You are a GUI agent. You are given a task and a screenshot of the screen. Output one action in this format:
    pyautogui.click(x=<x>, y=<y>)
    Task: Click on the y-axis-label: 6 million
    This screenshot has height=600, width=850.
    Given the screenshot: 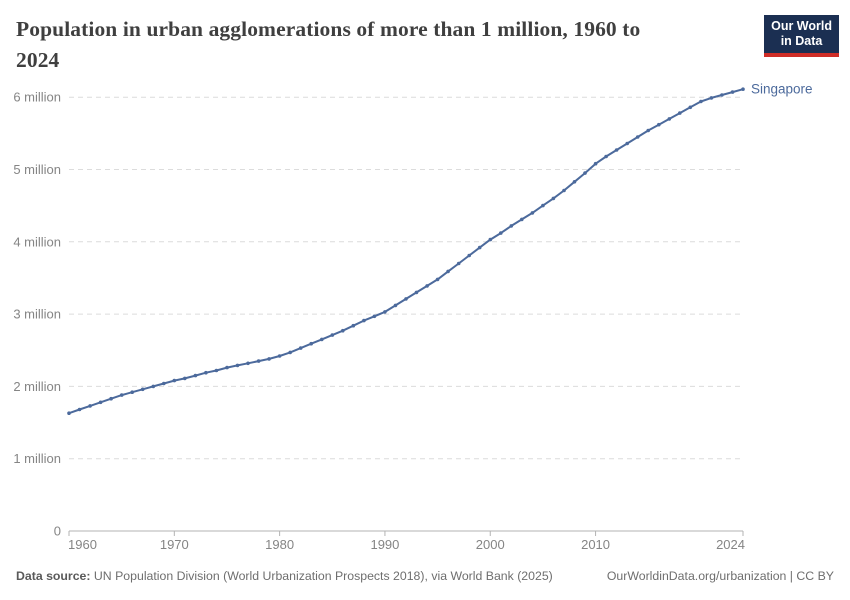 What is the action you would take?
    pyautogui.click(x=37, y=97)
    